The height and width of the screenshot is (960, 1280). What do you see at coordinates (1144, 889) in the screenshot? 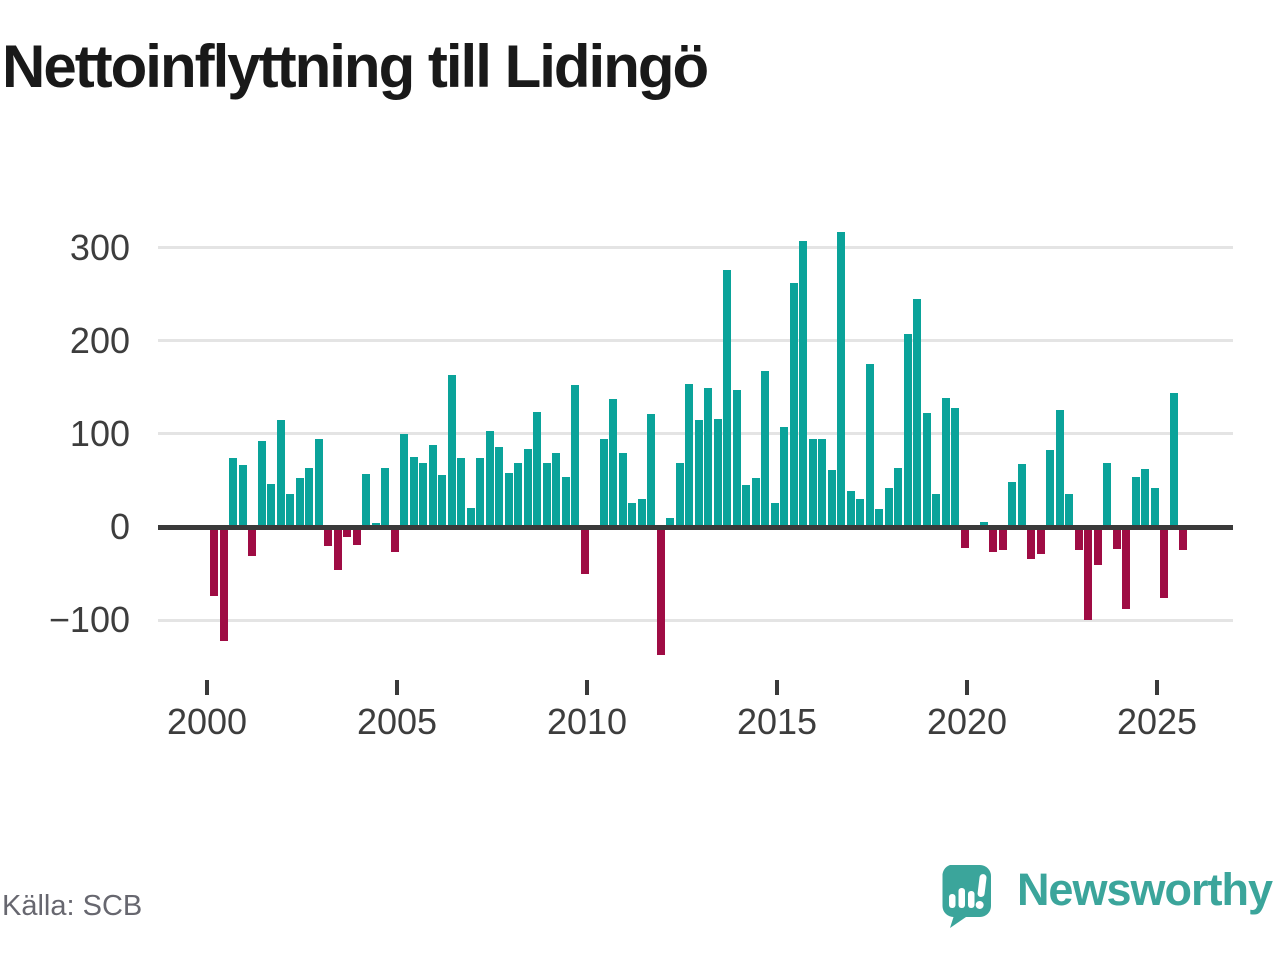
I see `newsworthy-wordmark: Newsworthy` at bounding box center [1144, 889].